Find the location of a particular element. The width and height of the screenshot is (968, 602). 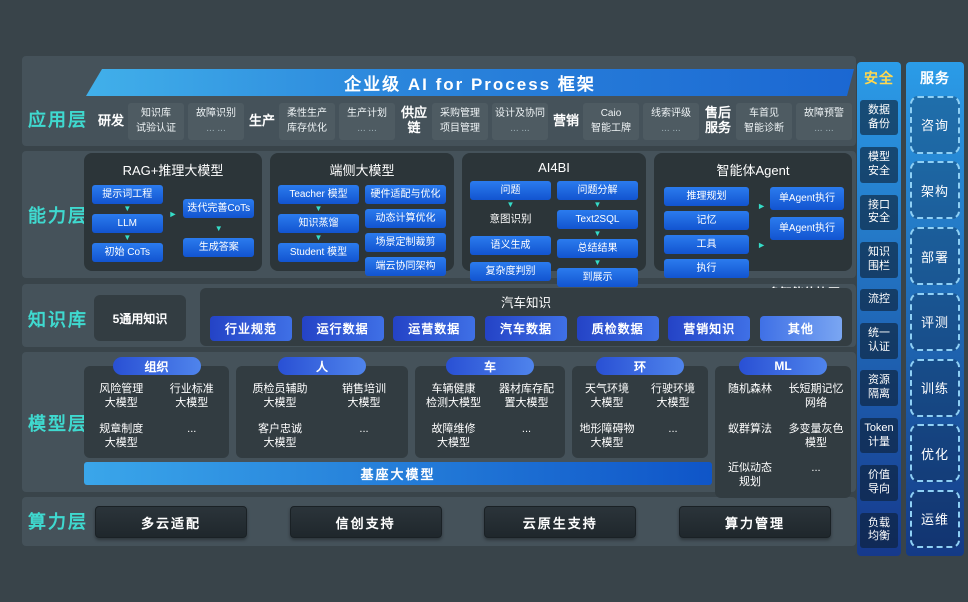

app-box-line: Caio is located at coordinates (611, 113).